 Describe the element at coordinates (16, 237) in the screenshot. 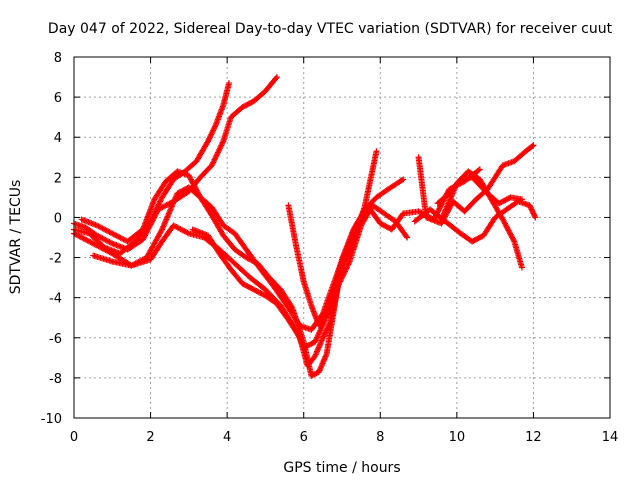

I see `y-axis-label: SDTVAR / TECUs` at that location.